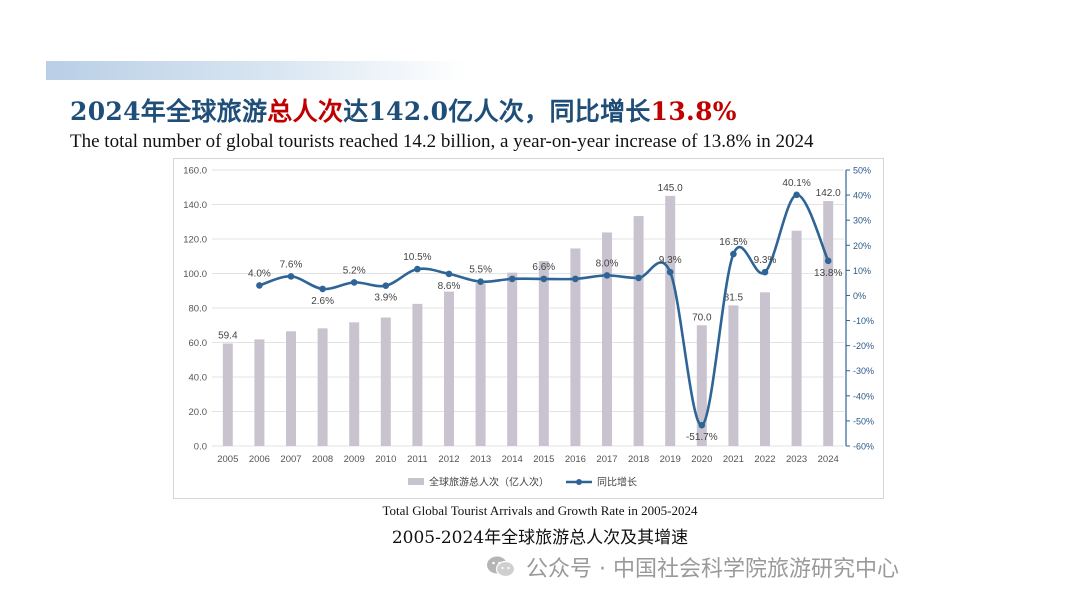  I want to click on growth-point-2018, so click(638, 278).